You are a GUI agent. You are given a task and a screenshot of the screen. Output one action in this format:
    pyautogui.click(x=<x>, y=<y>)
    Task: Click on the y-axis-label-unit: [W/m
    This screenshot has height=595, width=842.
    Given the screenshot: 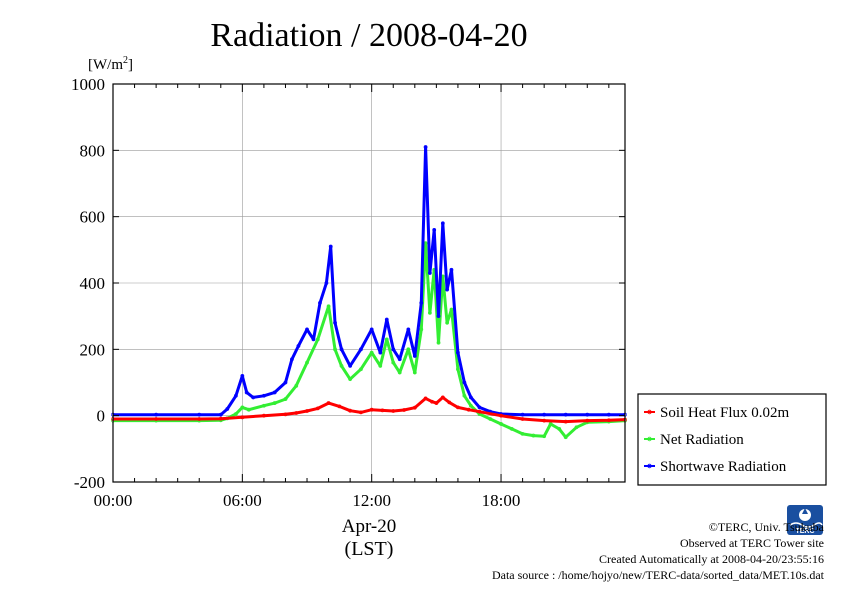 What is the action you would take?
    pyautogui.click(x=105, y=65)
    